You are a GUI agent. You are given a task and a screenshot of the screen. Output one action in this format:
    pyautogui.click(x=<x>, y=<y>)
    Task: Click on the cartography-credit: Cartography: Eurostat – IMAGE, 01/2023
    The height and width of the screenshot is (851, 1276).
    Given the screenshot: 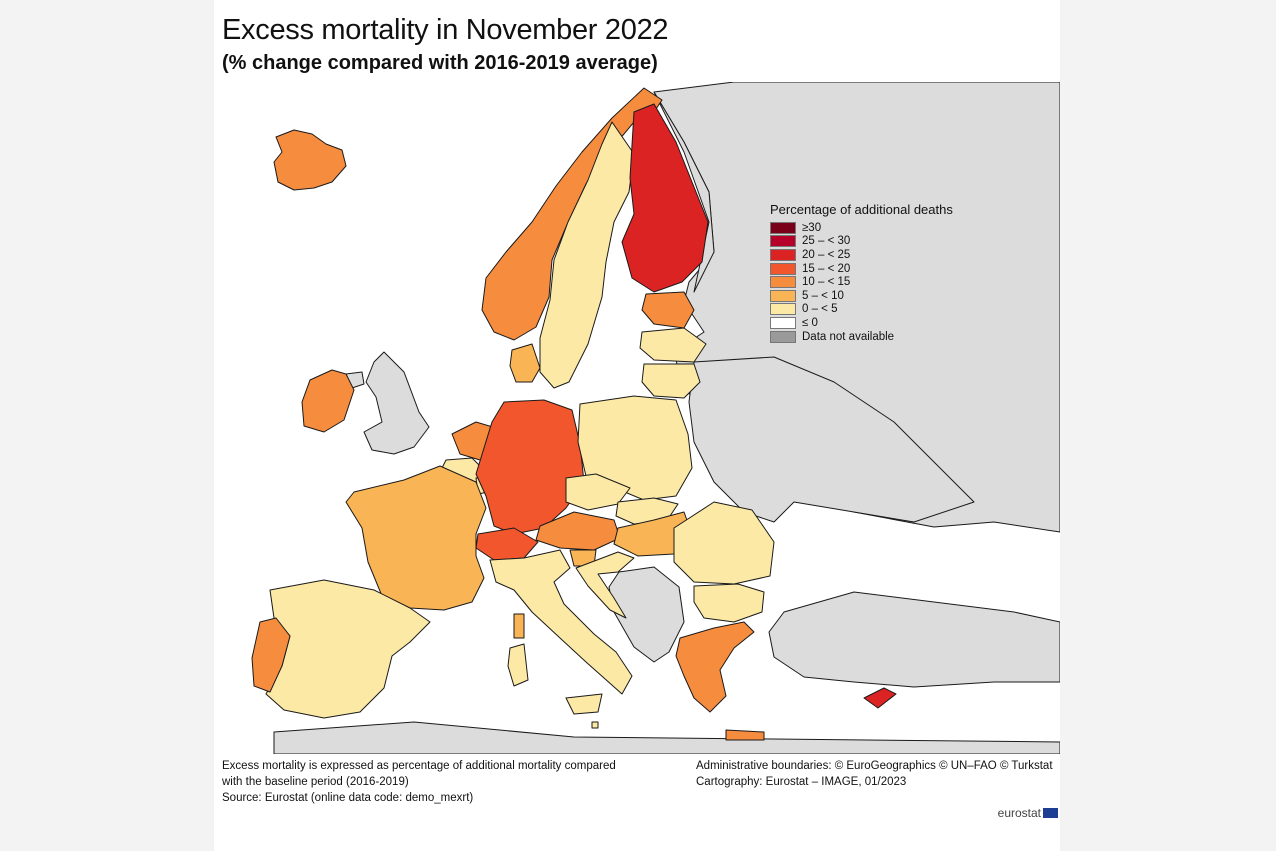 What is the action you would take?
    pyautogui.click(x=801, y=782)
    